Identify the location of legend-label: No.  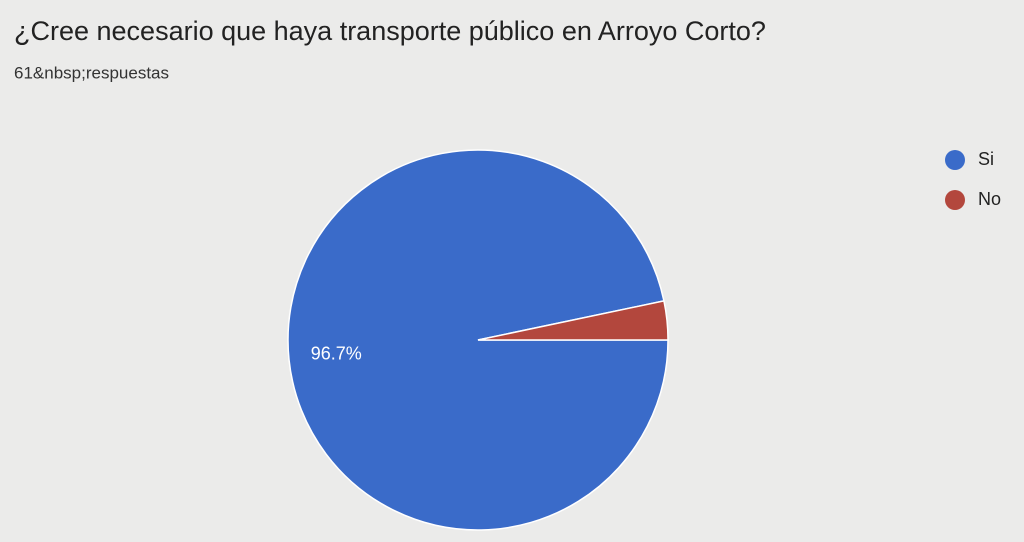
(989, 199).